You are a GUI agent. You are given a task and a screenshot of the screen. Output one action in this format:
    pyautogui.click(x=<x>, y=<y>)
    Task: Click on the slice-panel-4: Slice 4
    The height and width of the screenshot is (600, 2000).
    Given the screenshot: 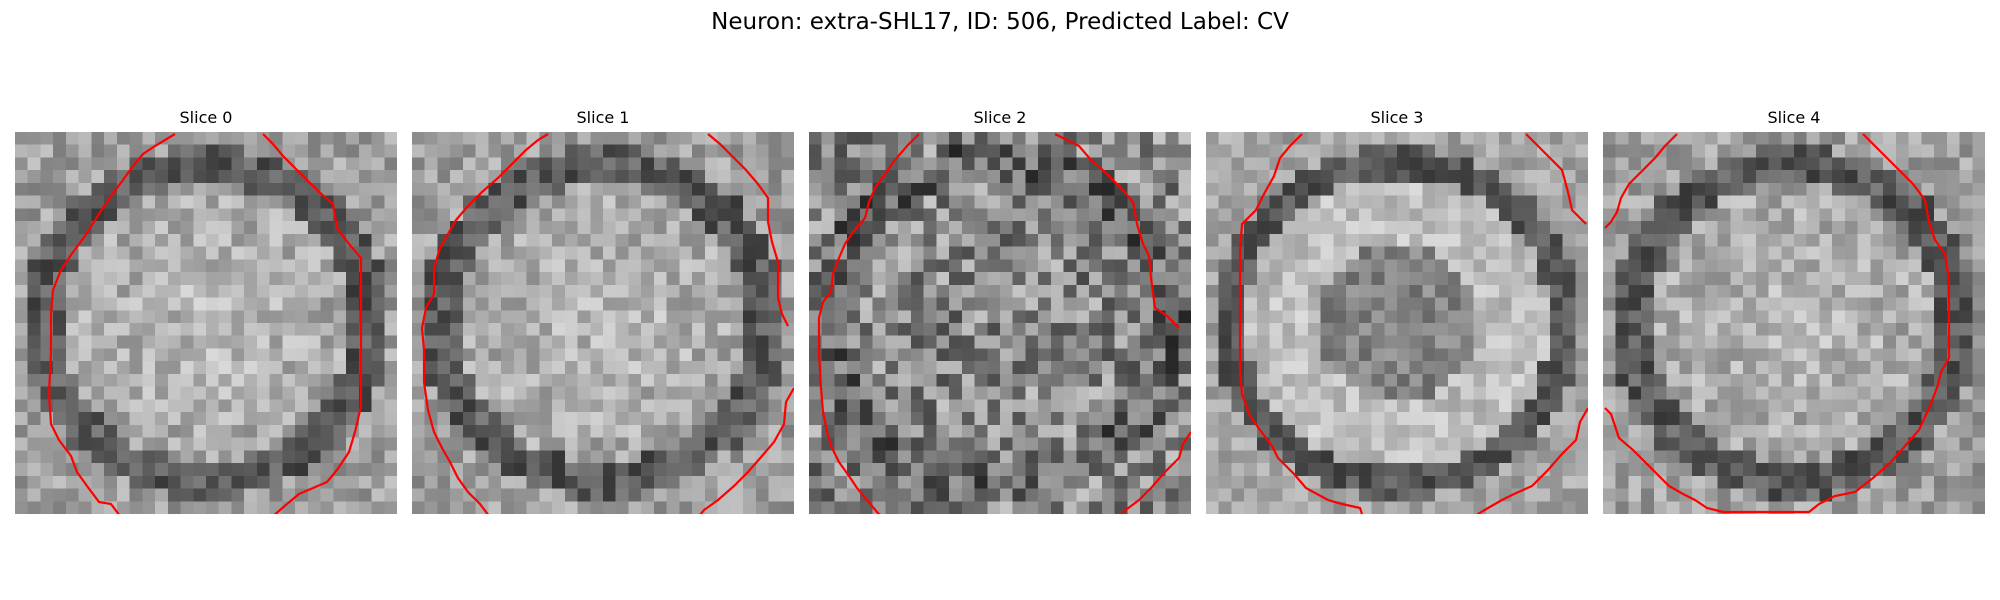 What is the action you would take?
    pyautogui.click(x=1794, y=311)
    